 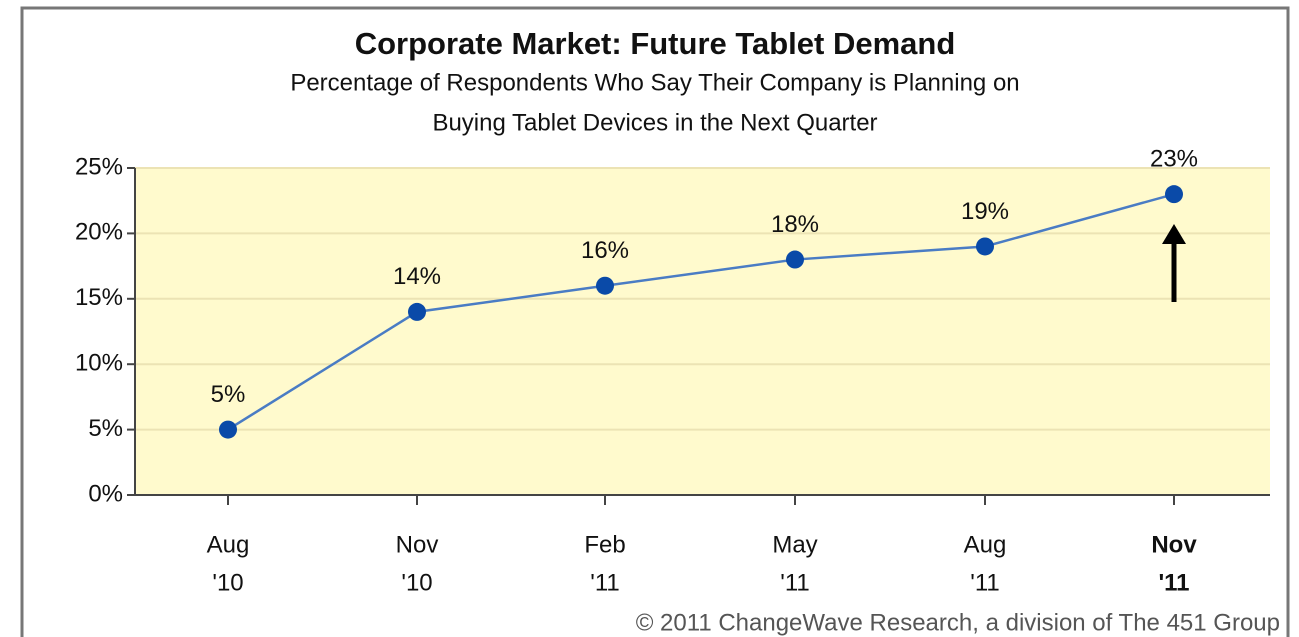 I want to click on y-tick-label: 25%, so click(x=99, y=166).